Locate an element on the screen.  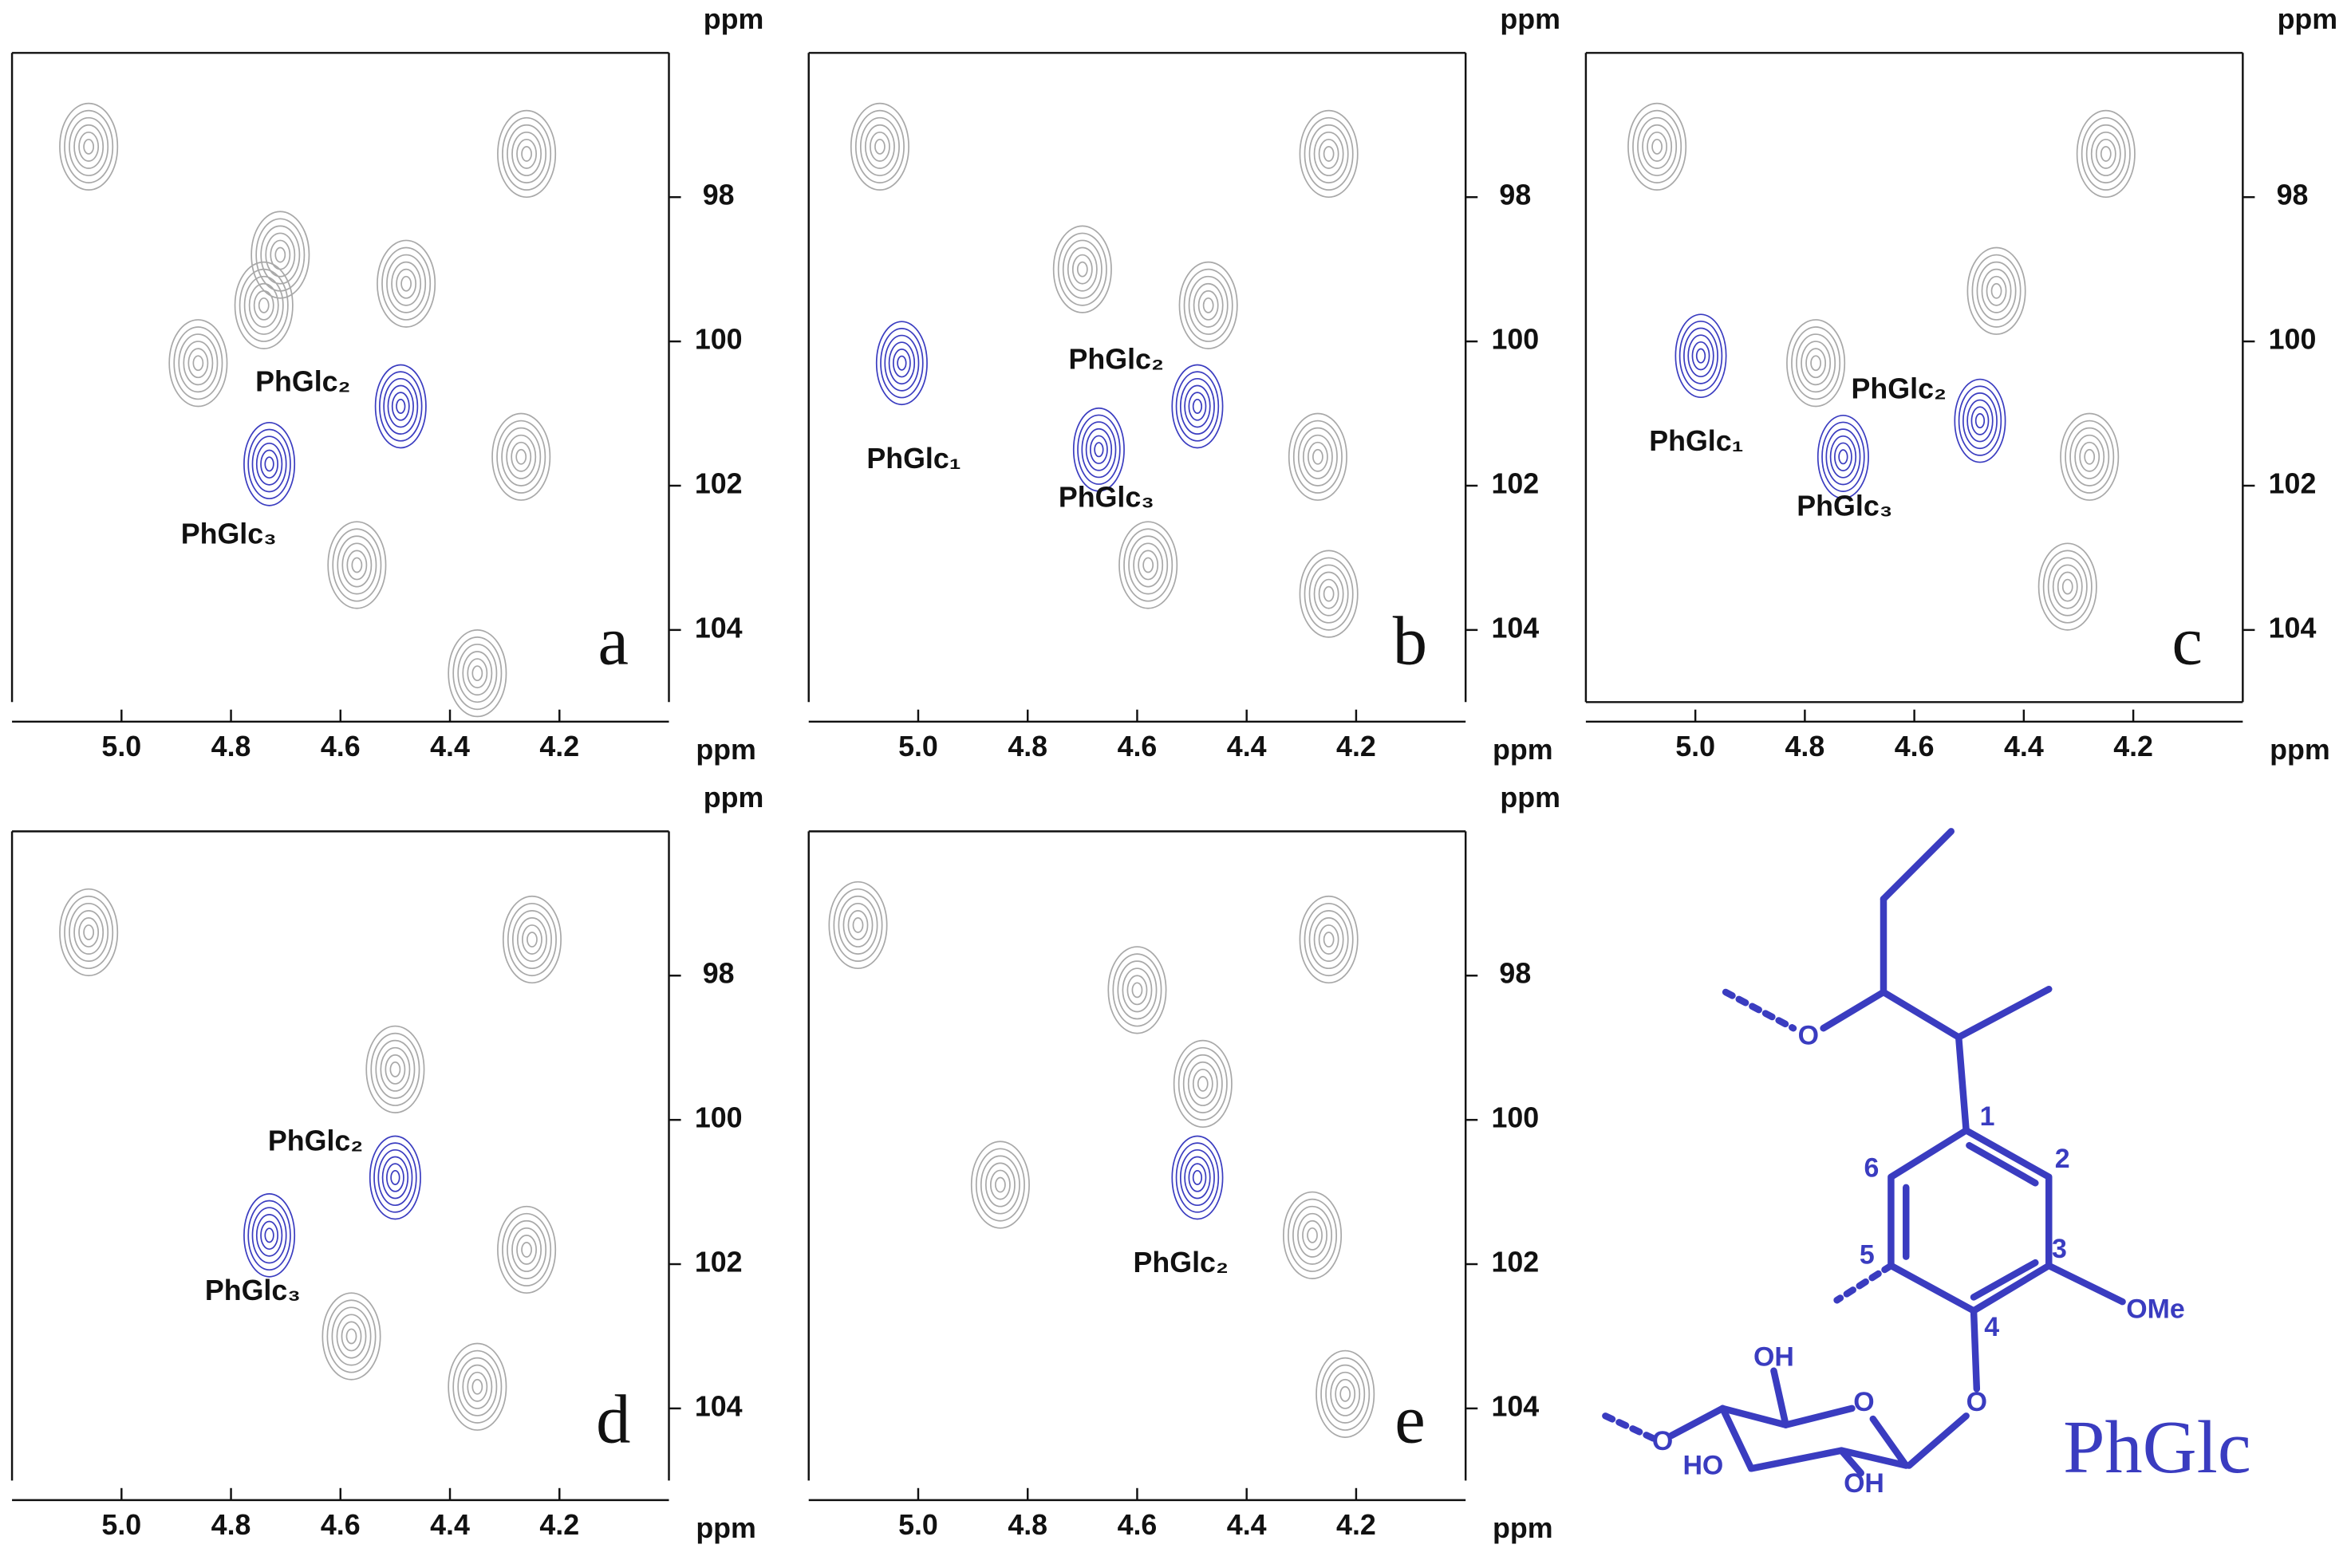
y-tick-label: 104 is located at coordinates (719, 628).